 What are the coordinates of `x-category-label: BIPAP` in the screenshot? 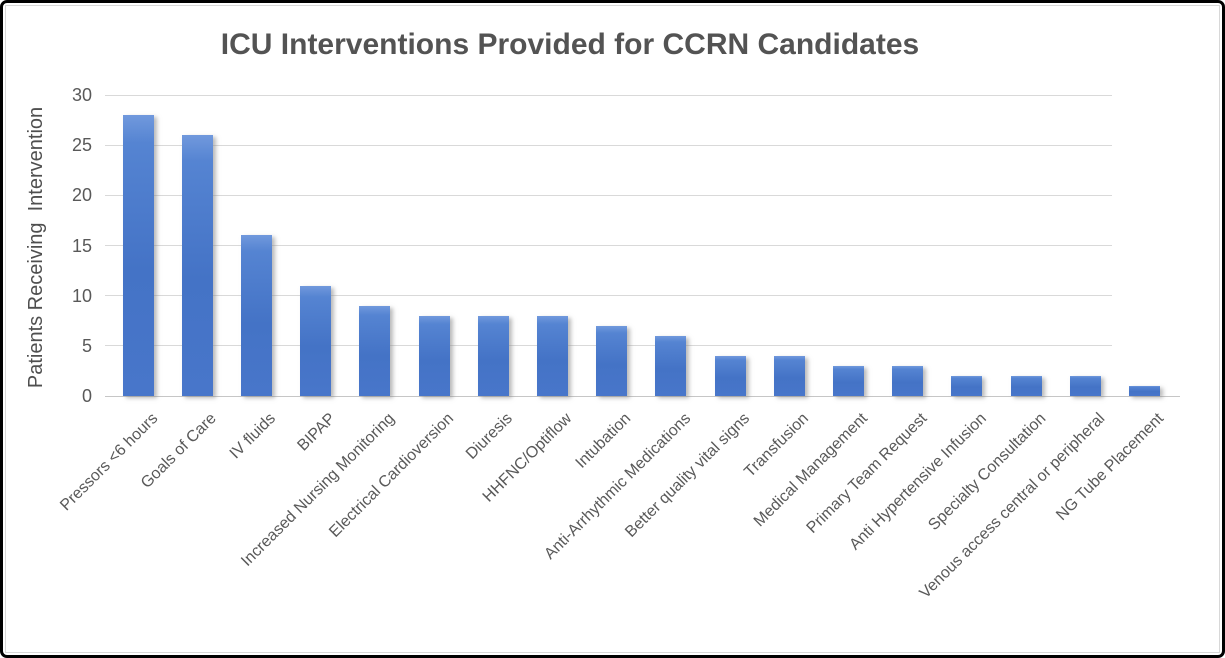 It's located at (316, 432).